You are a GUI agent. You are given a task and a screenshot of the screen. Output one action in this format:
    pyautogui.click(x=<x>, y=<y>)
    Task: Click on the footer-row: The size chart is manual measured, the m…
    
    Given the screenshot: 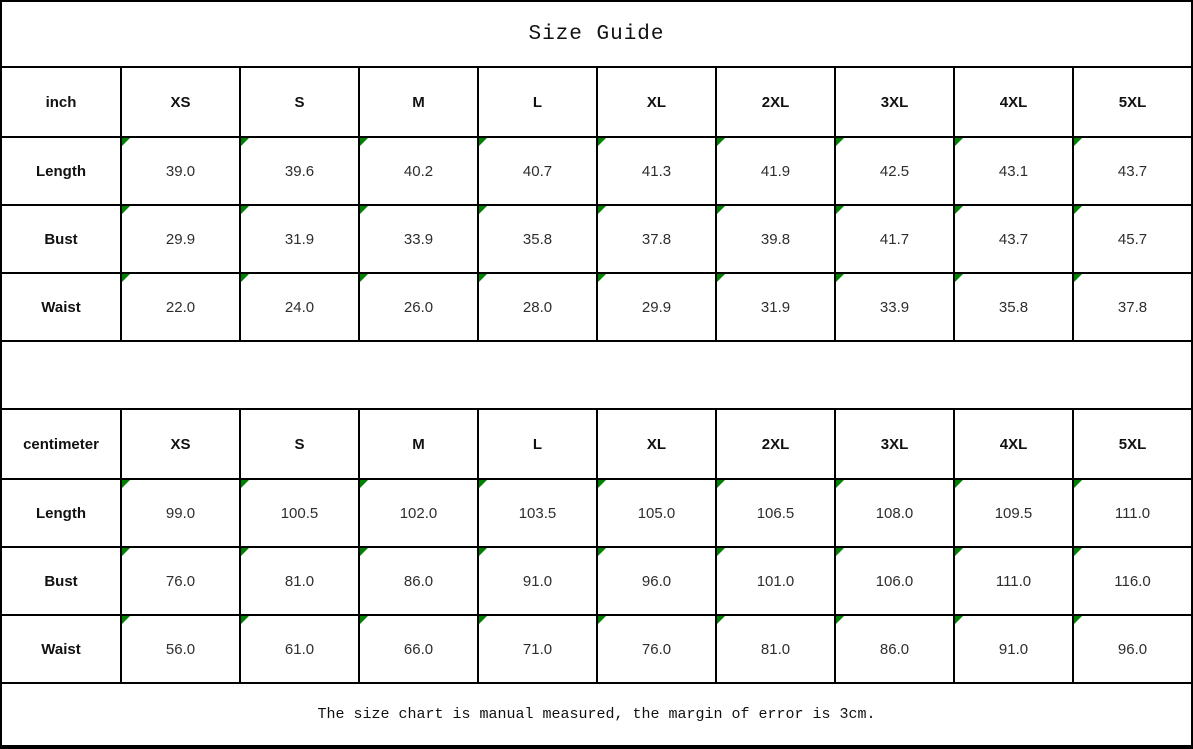 What is the action you would take?
    pyautogui.click(x=596, y=715)
    